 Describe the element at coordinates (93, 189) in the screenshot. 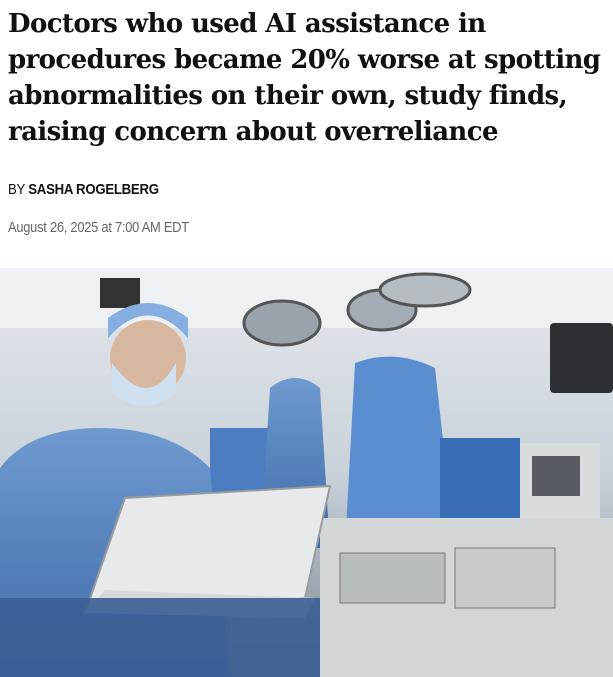

I see `author-link: SASHA ROGELBERG` at that location.